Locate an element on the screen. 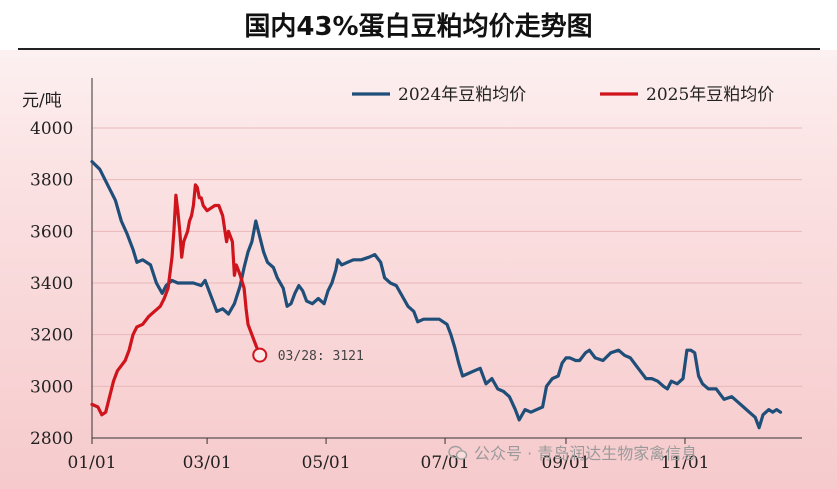  x-tick-label: 11/01 is located at coordinates (684, 463).